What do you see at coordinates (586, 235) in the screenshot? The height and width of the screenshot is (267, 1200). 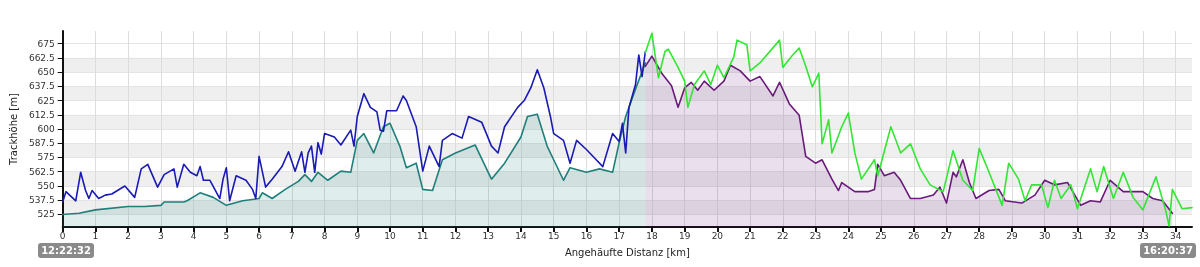 I see `x-tick-label: 16` at bounding box center [586, 235].